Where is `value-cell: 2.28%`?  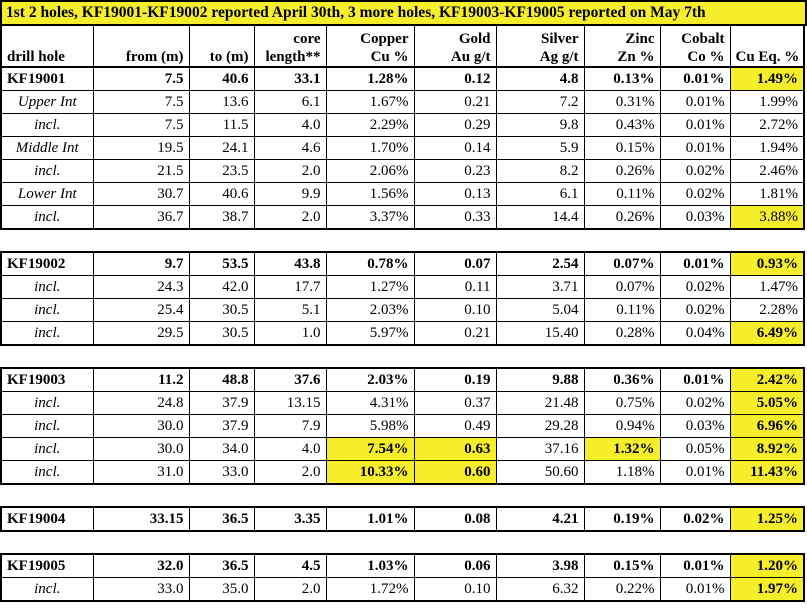 value-cell: 2.28% is located at coordinates (767, 310).